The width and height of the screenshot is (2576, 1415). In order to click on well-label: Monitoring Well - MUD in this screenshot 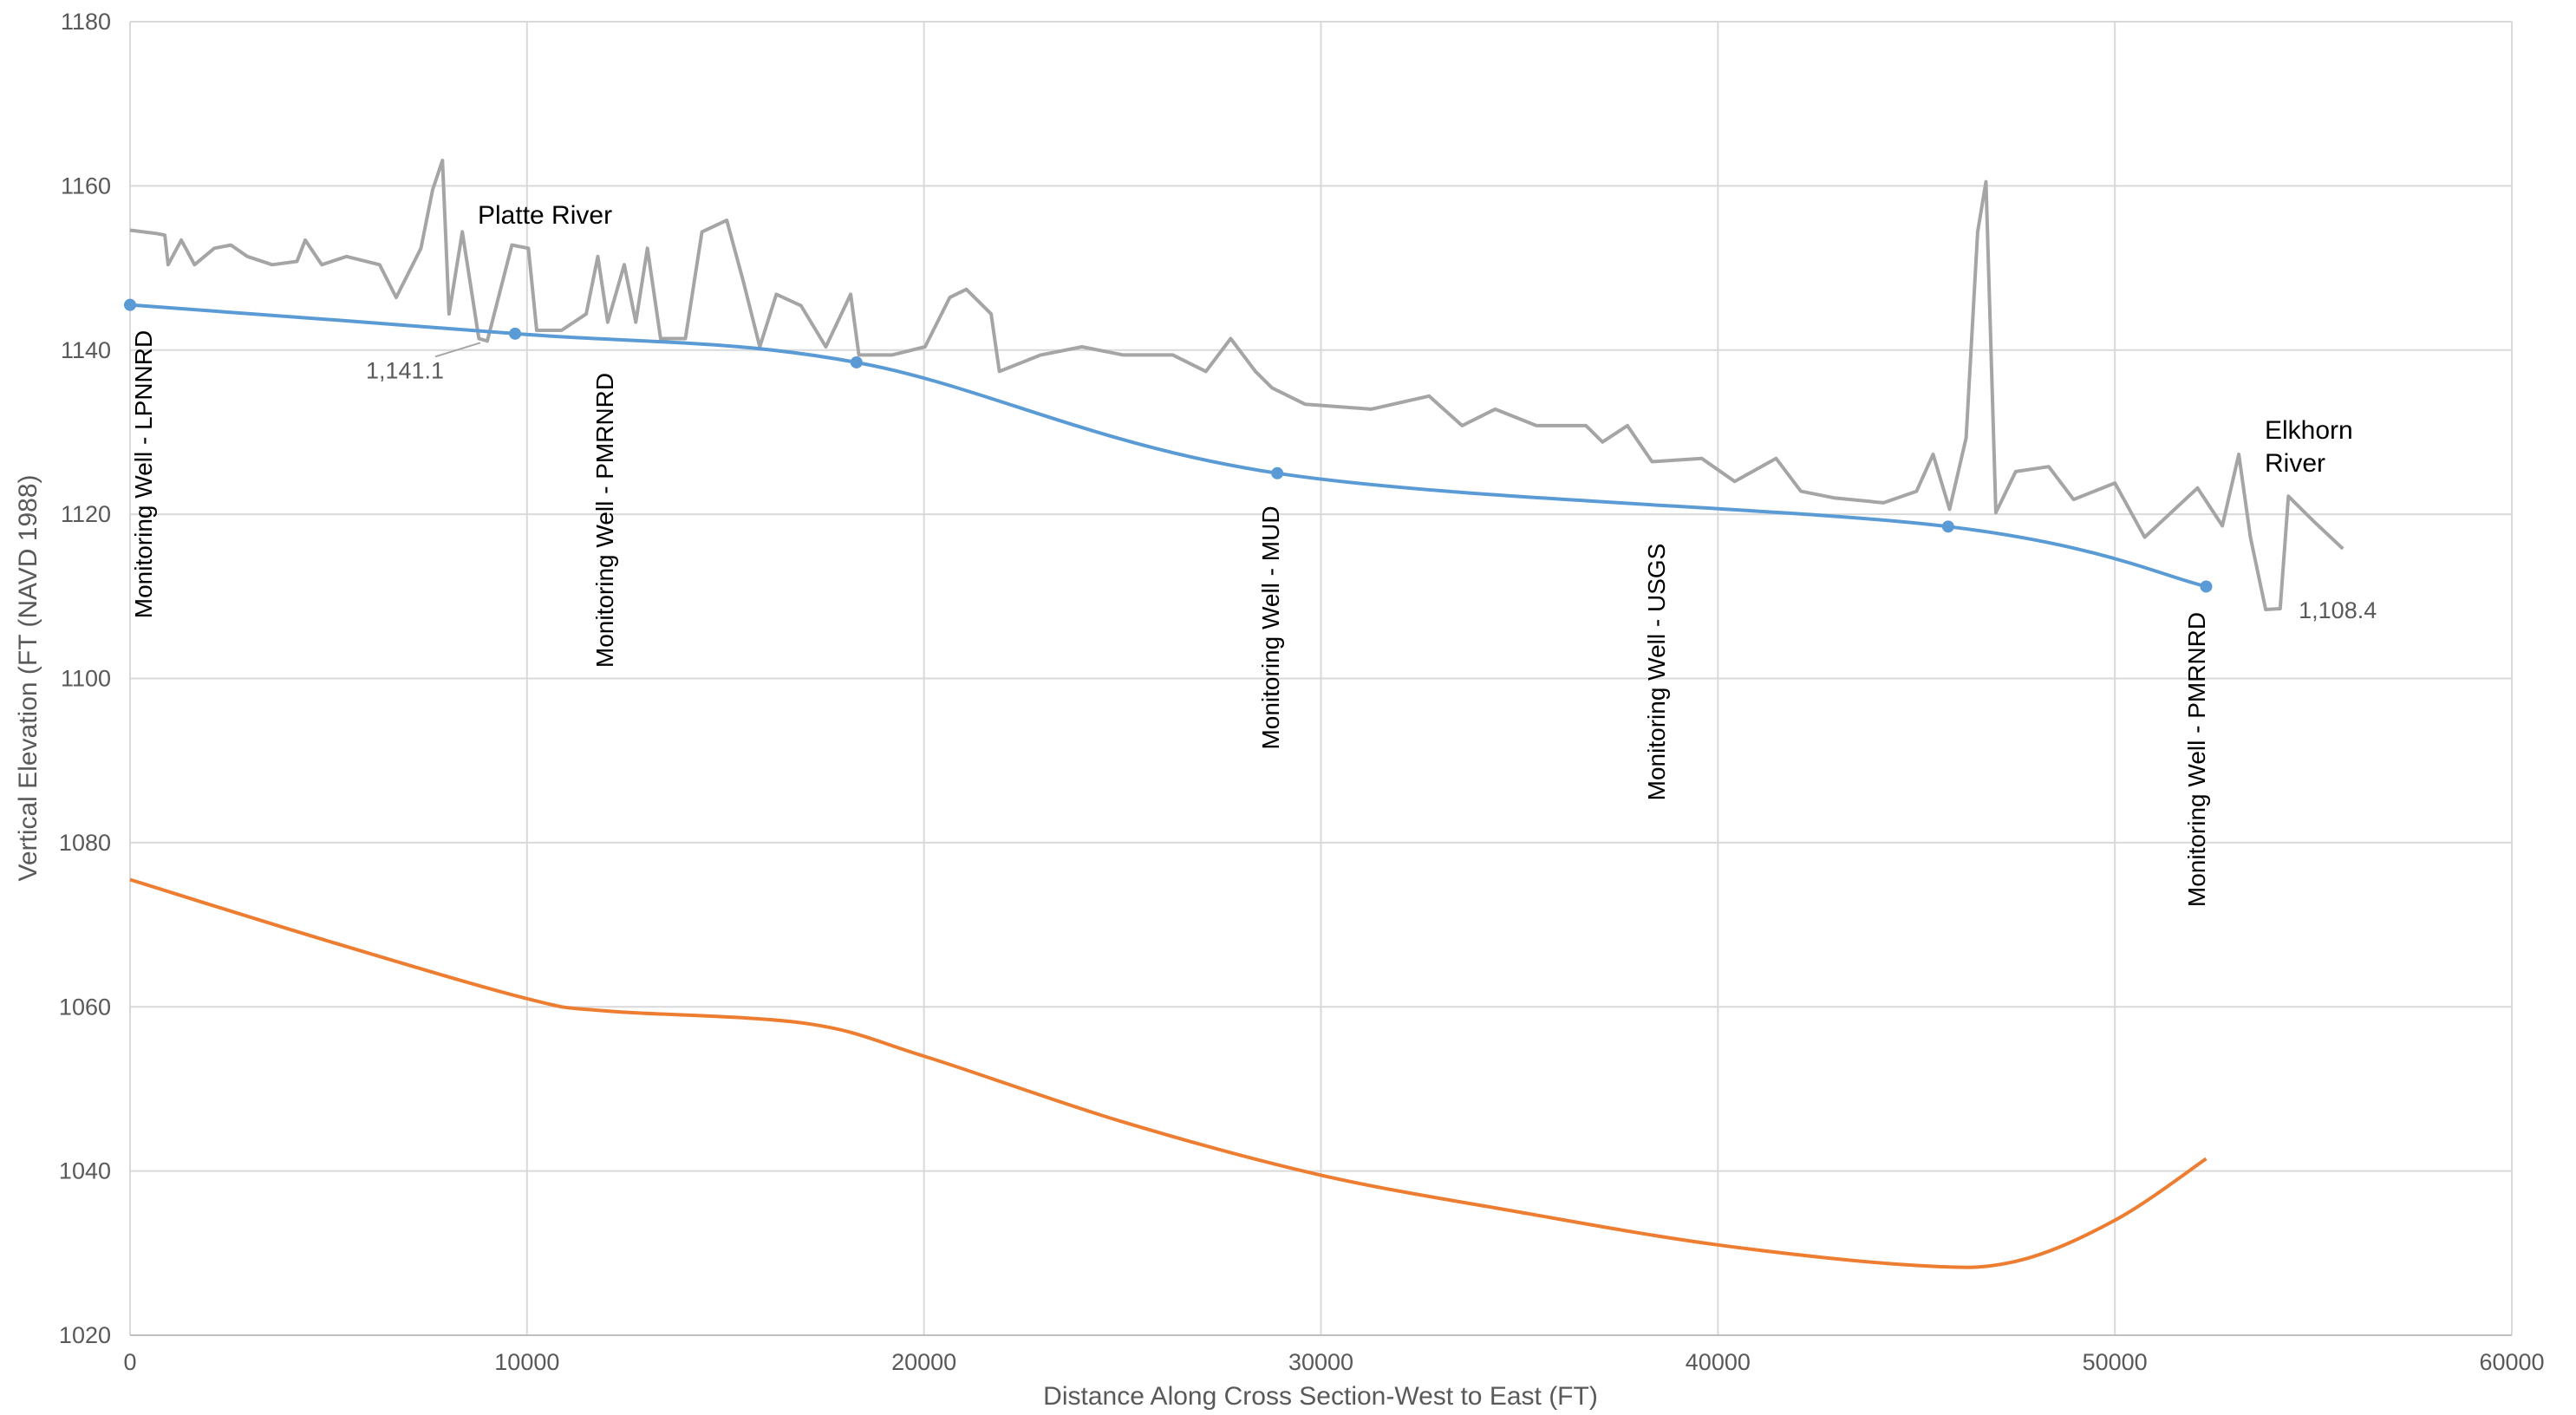, I will do `click(1271, 627)`.